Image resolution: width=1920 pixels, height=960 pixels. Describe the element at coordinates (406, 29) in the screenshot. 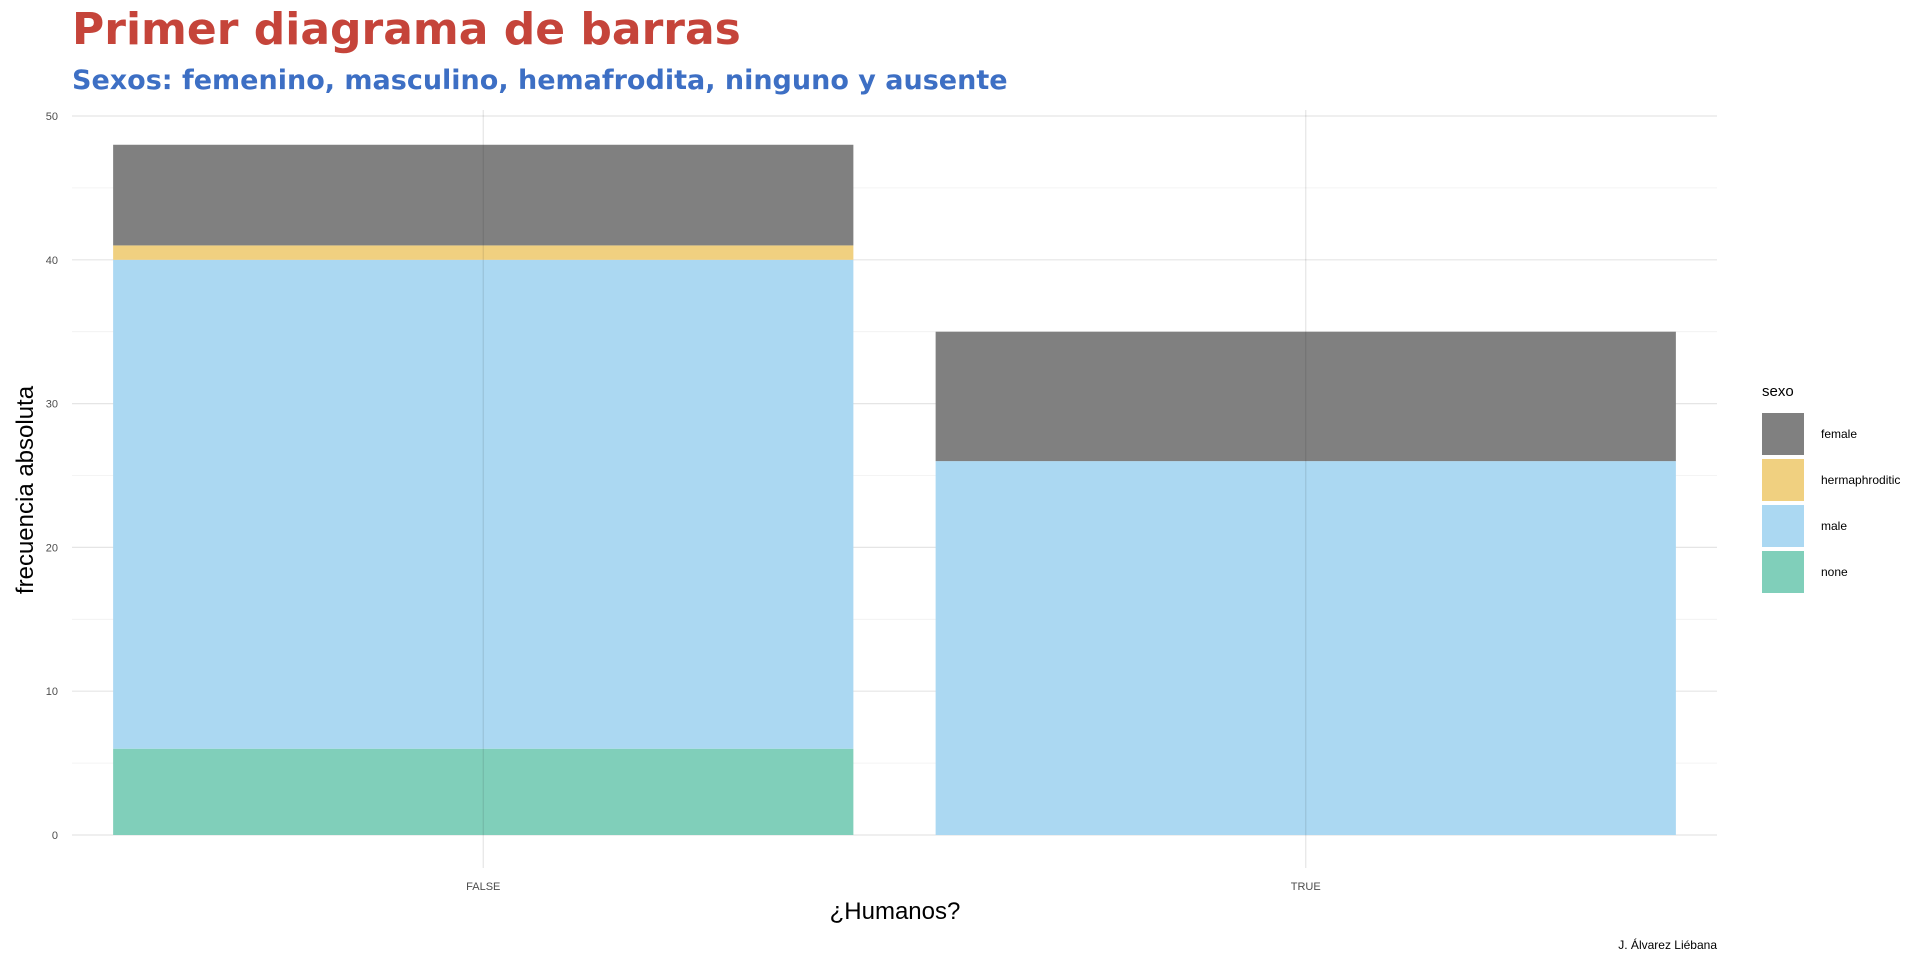

I see `chart-title: Primer diagrama de barras` at that location.